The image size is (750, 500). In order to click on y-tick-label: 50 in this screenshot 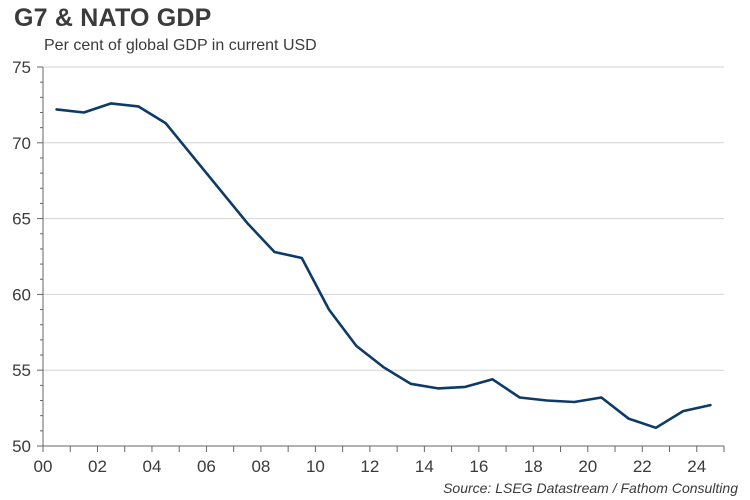, I will do `click(21, 446)`.